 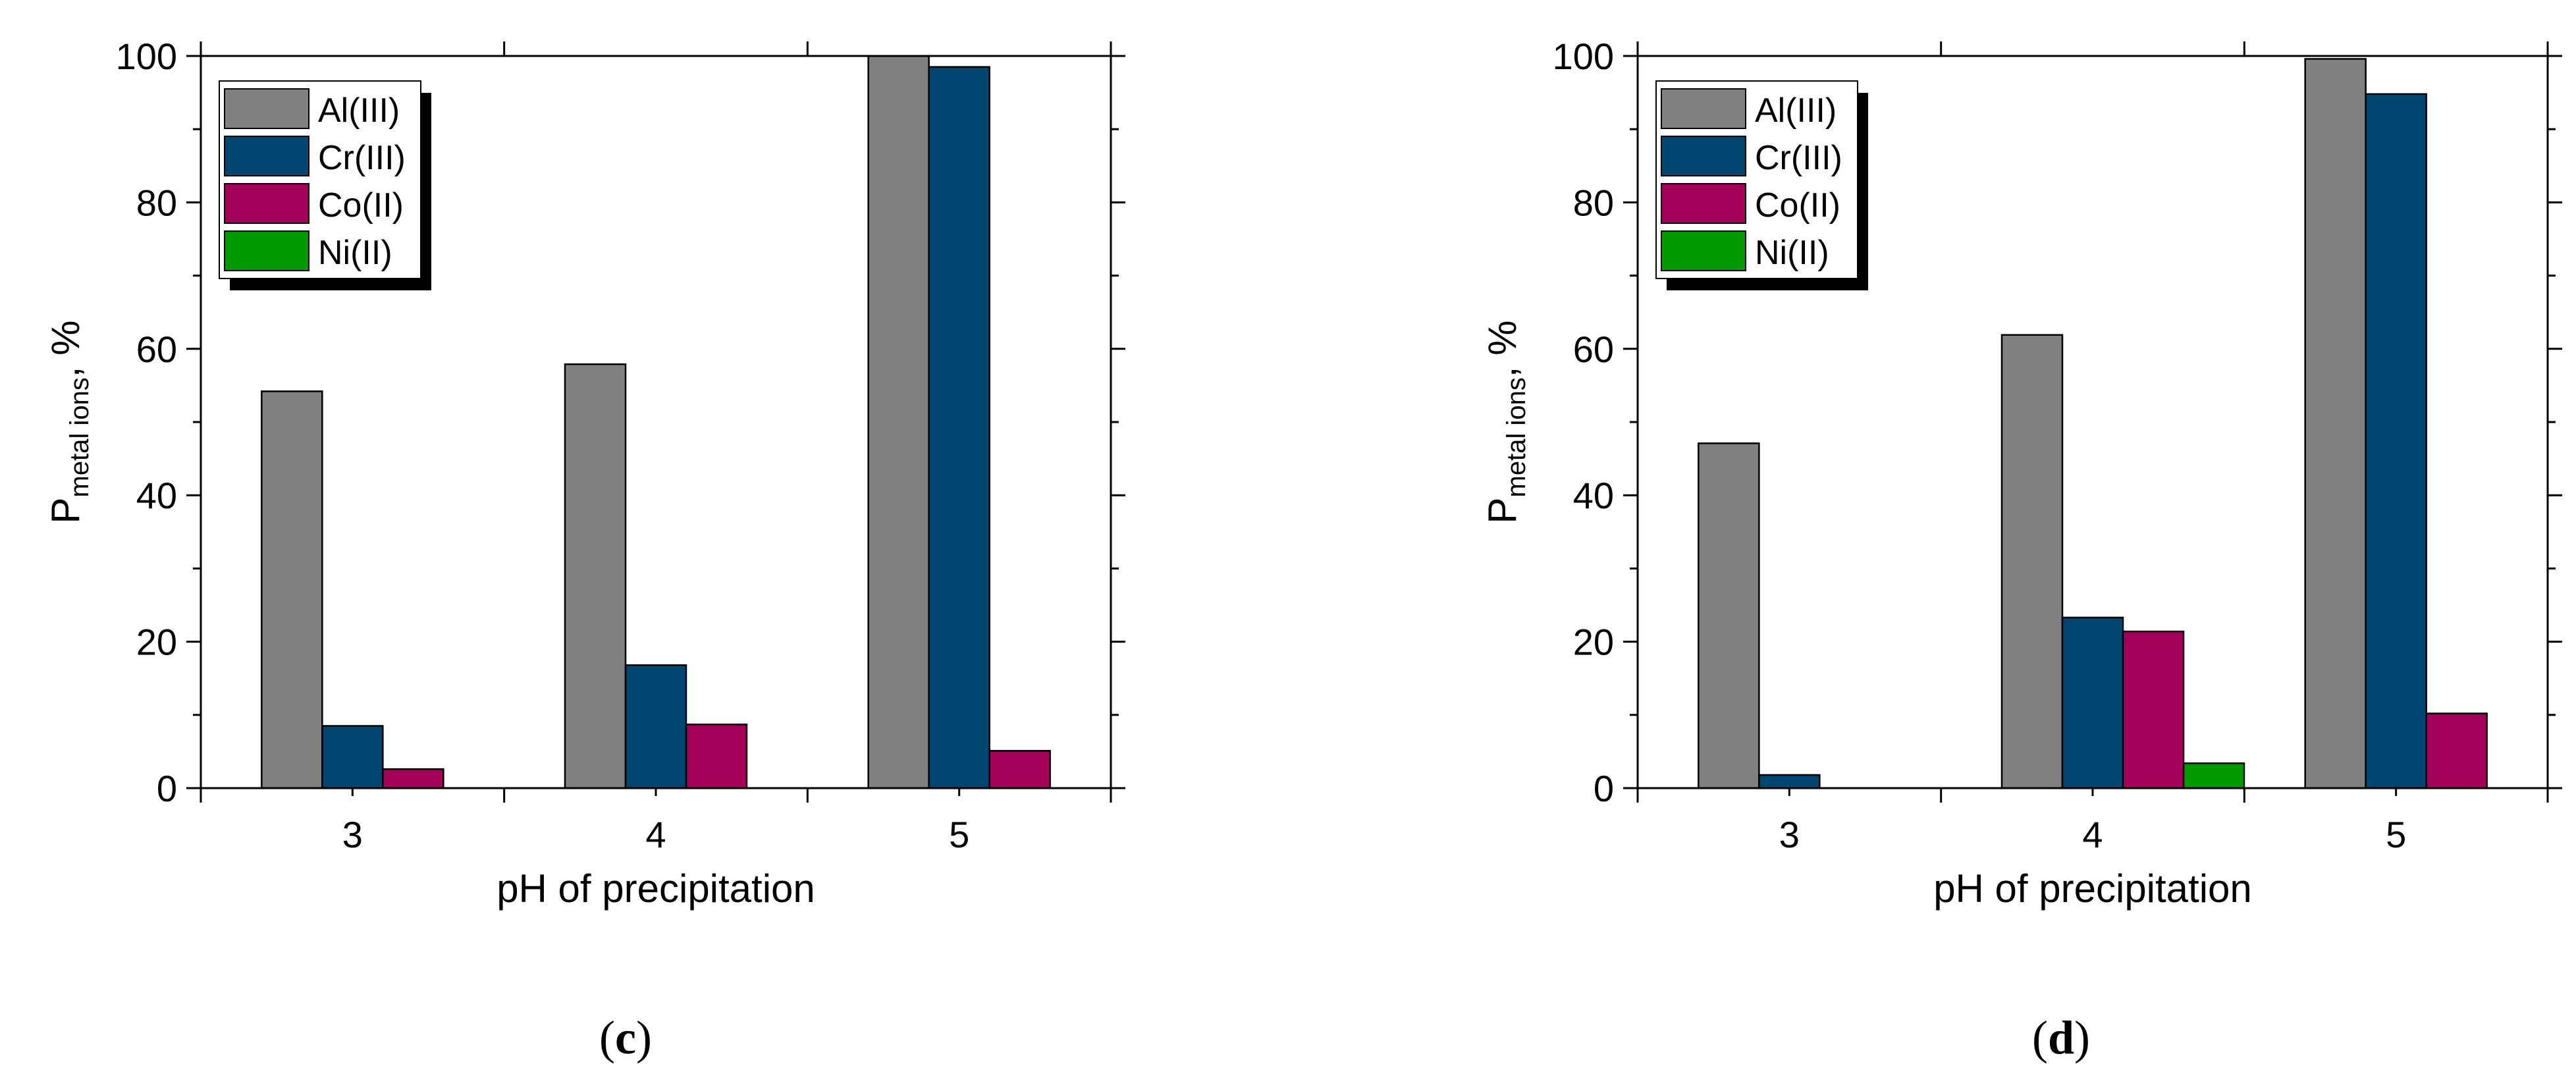 I want to click on panel-label: (c), so click(x=625, y=1037).